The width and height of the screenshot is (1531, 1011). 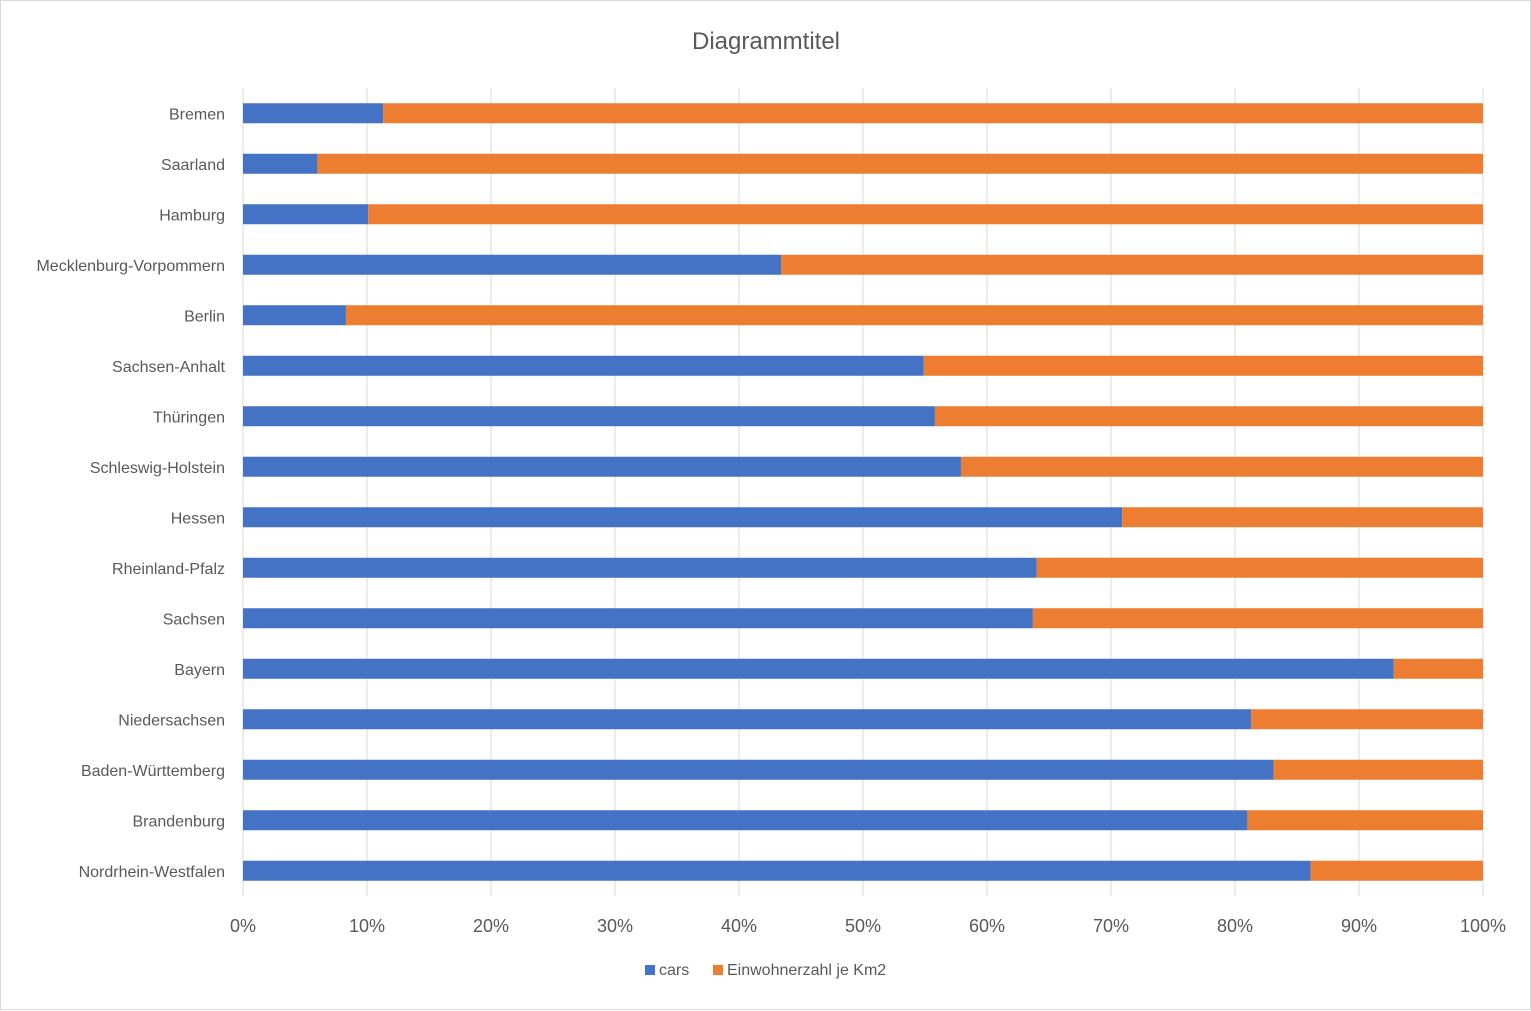 I want to click on chart-title: Diagrammtitel, so click(x=766, y=41).